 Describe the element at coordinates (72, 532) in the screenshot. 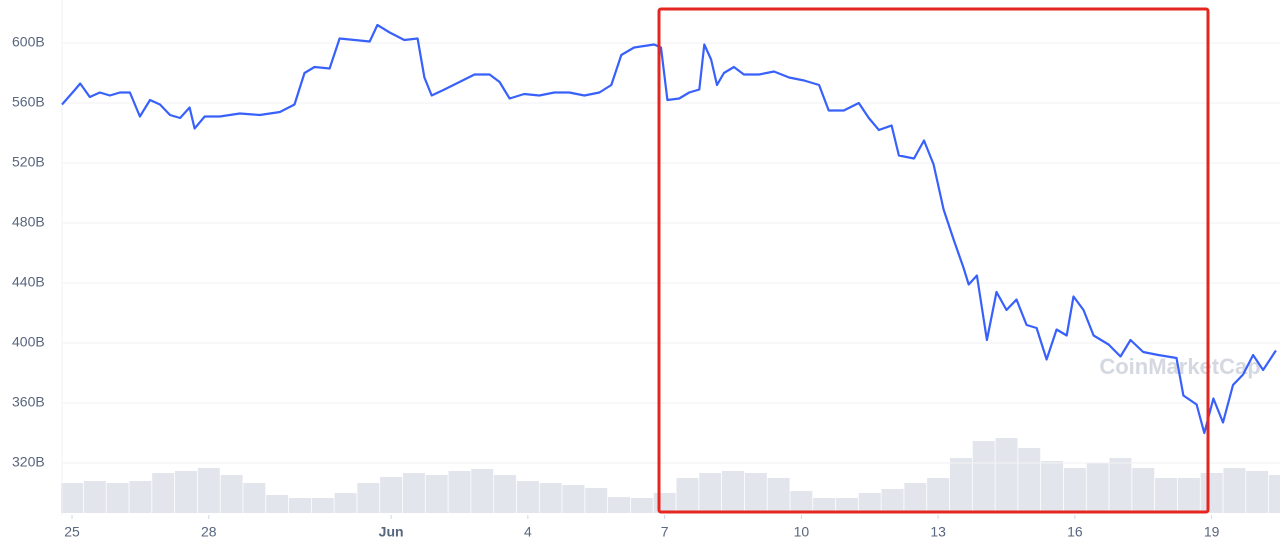

I see `x-tick-label: 25` at that location.